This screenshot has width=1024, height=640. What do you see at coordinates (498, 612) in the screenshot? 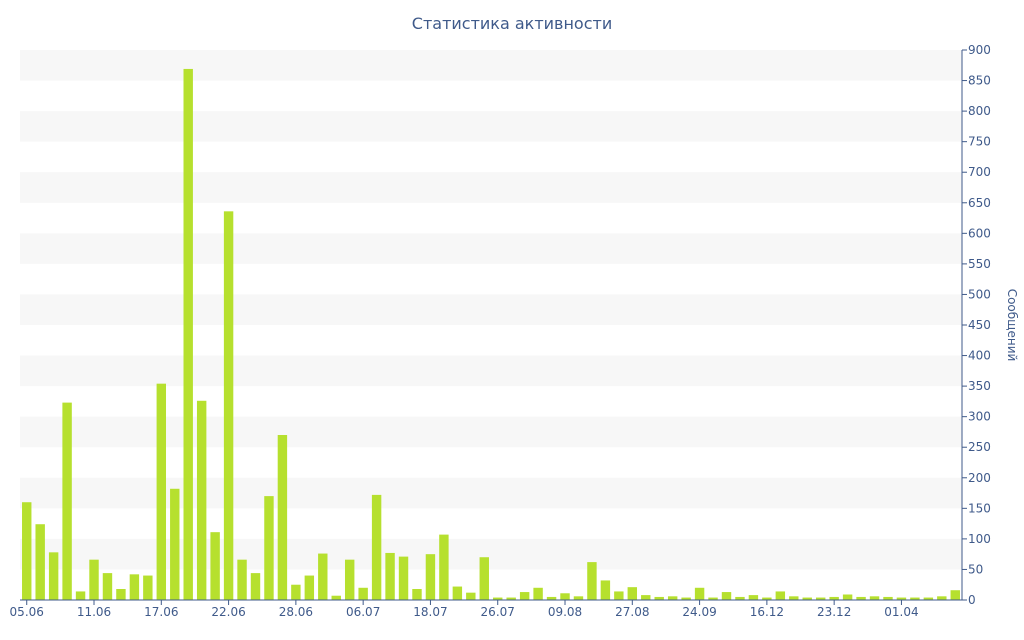
I see `x-tick-label: 26.07` at bounding box center [498, 612].